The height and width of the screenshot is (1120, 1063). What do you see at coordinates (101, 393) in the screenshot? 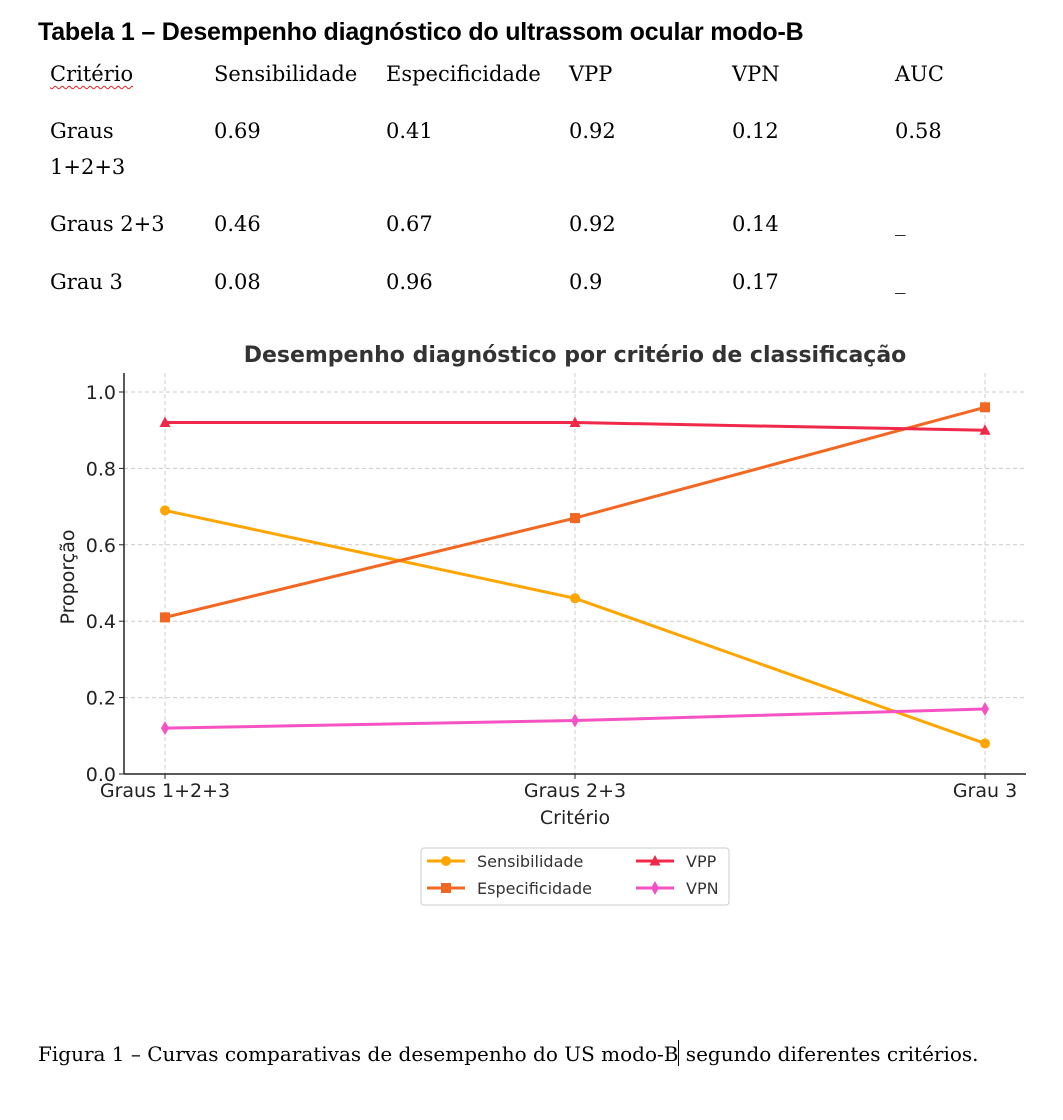
I see `y-tick-label: 1.0` at bounding box center [101, 393].